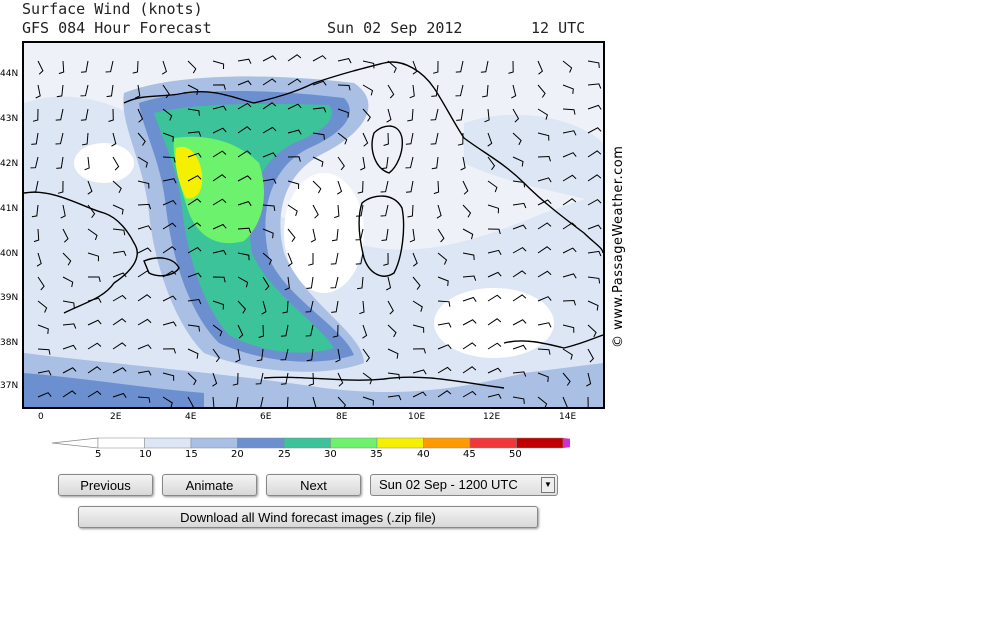 The height and width of the screenshot is (630, 1008). I want to click on lat-label: 42N, so click(9, 164).